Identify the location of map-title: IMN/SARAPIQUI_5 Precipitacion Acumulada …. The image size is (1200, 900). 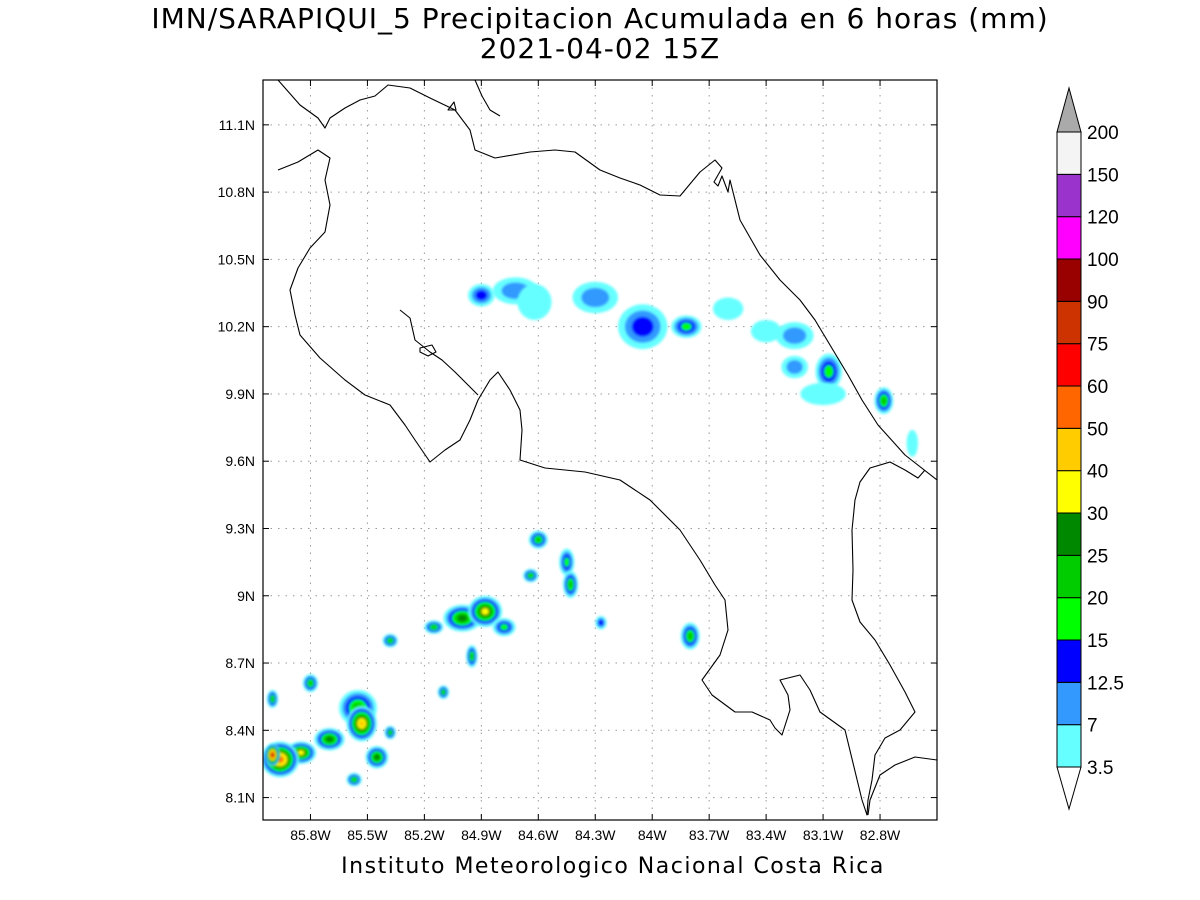
(600, 18).